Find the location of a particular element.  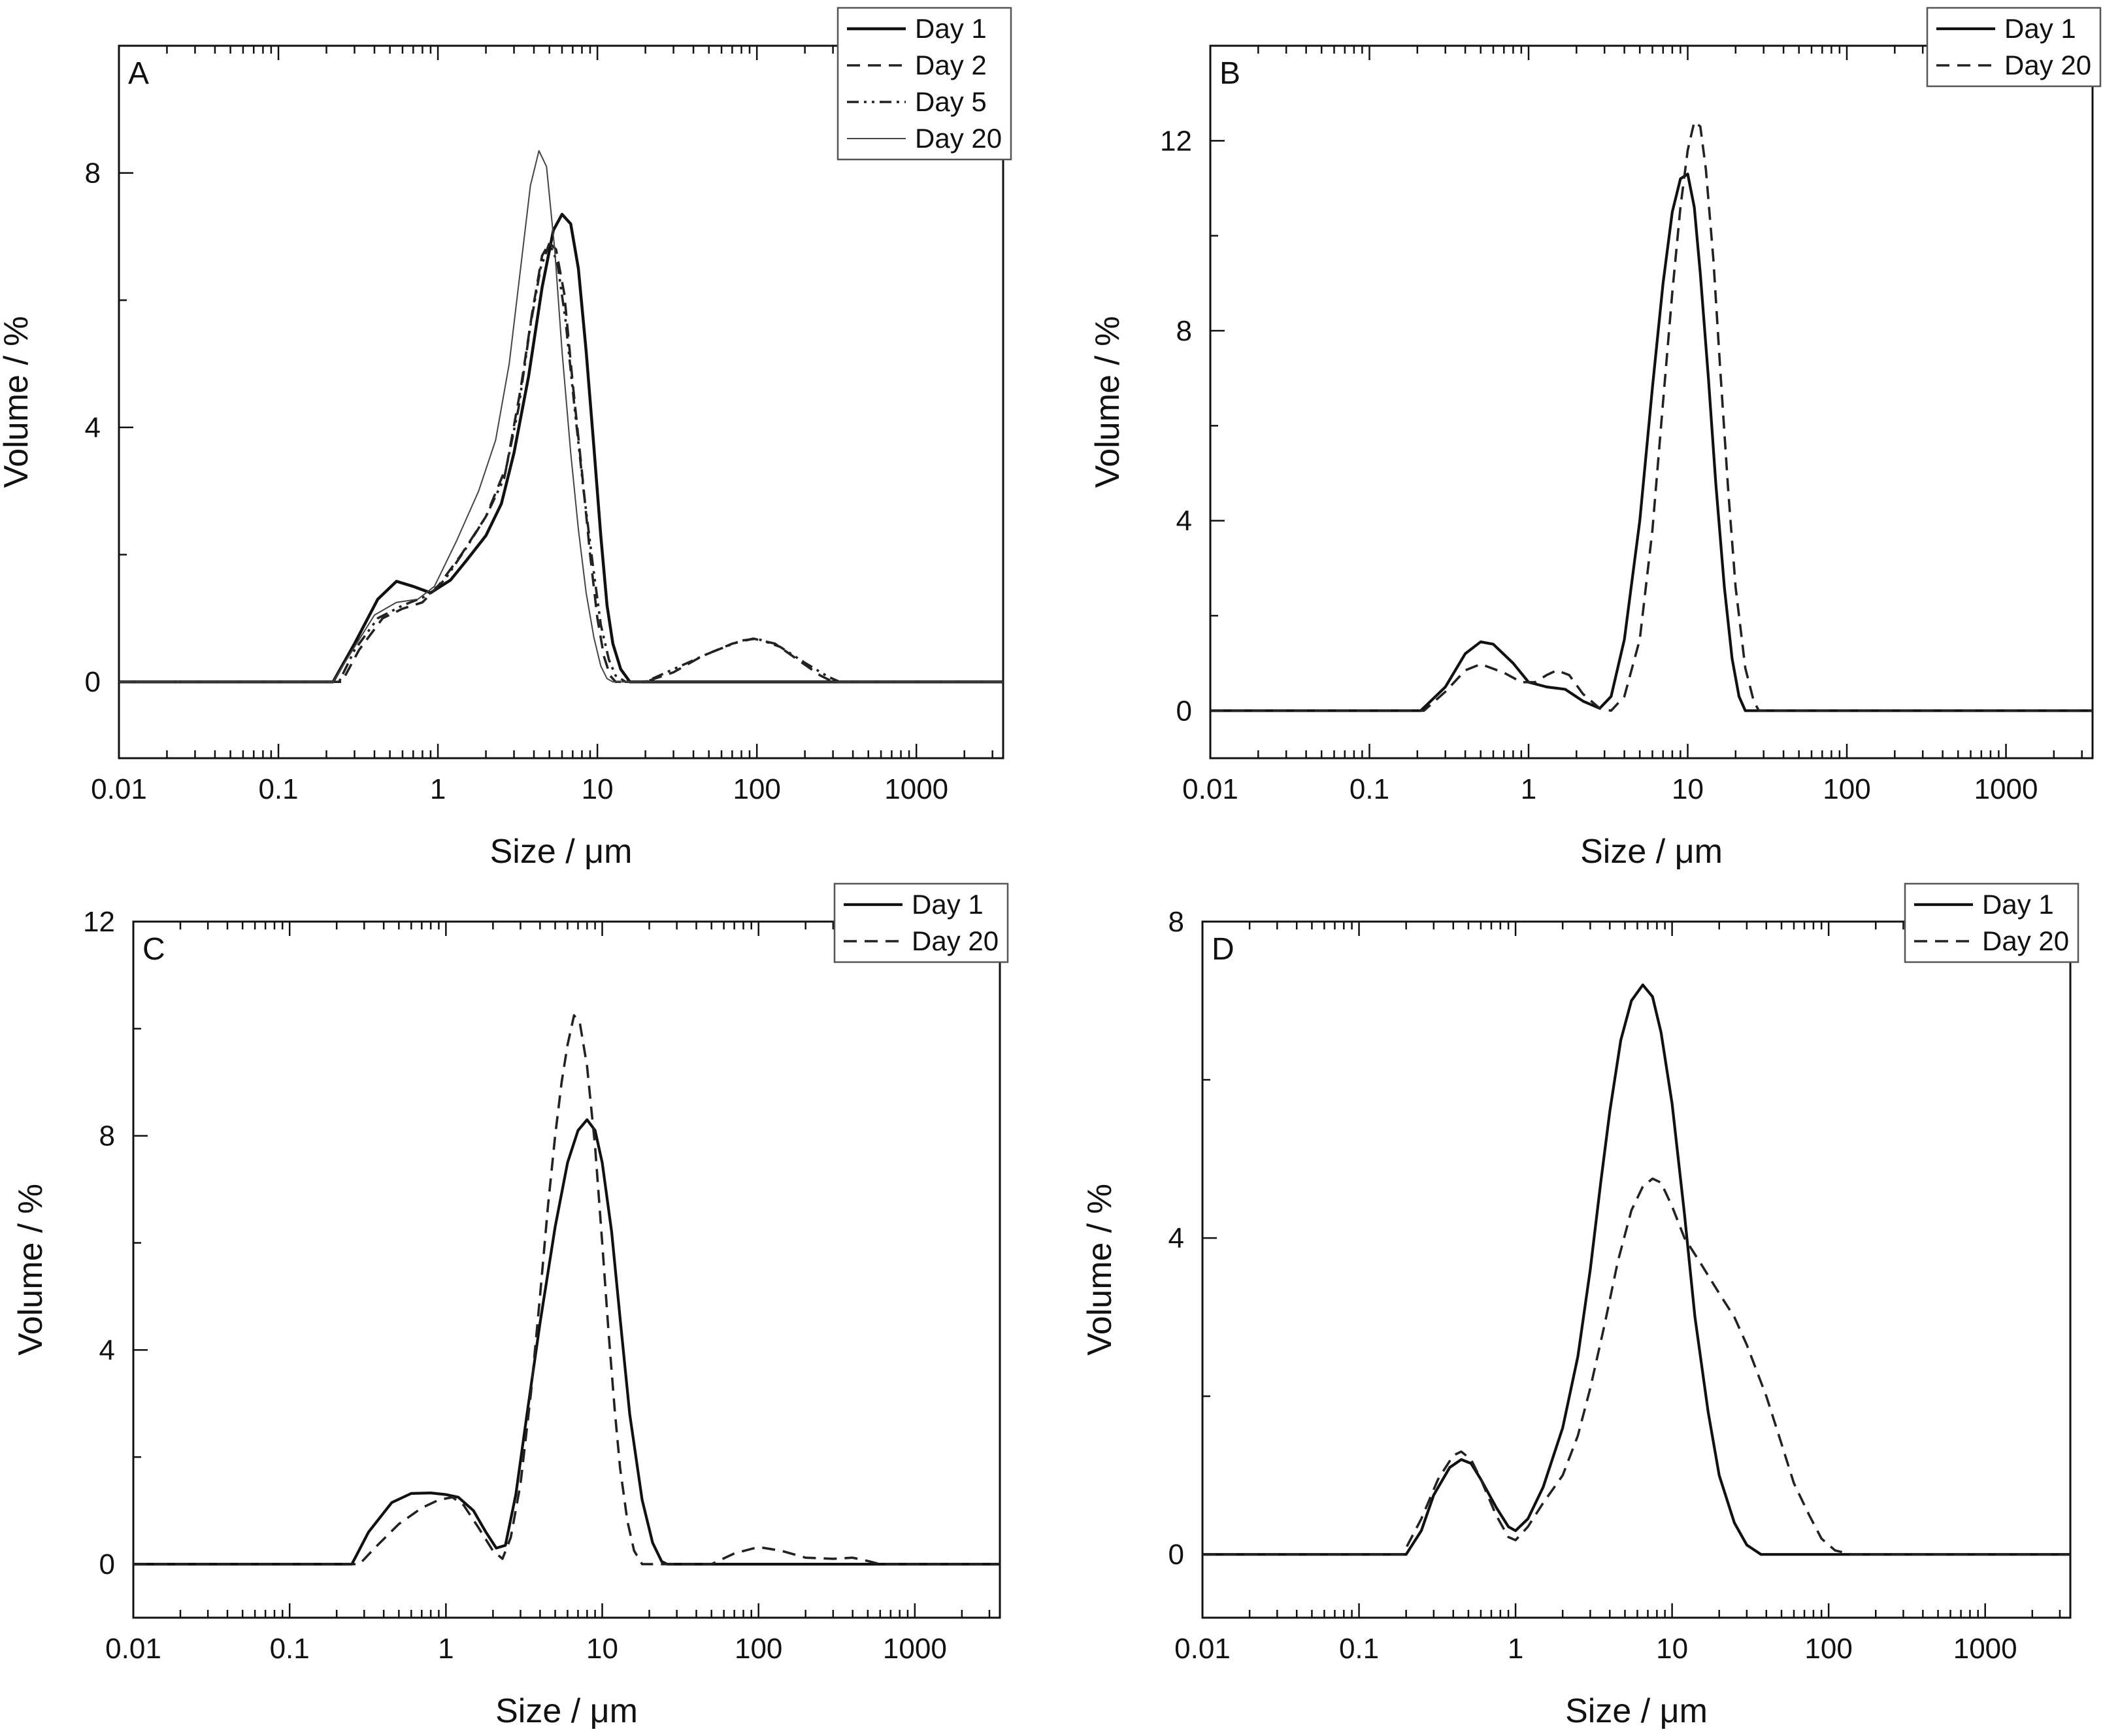

panel-letter: A is located at coordinates (138, 73).